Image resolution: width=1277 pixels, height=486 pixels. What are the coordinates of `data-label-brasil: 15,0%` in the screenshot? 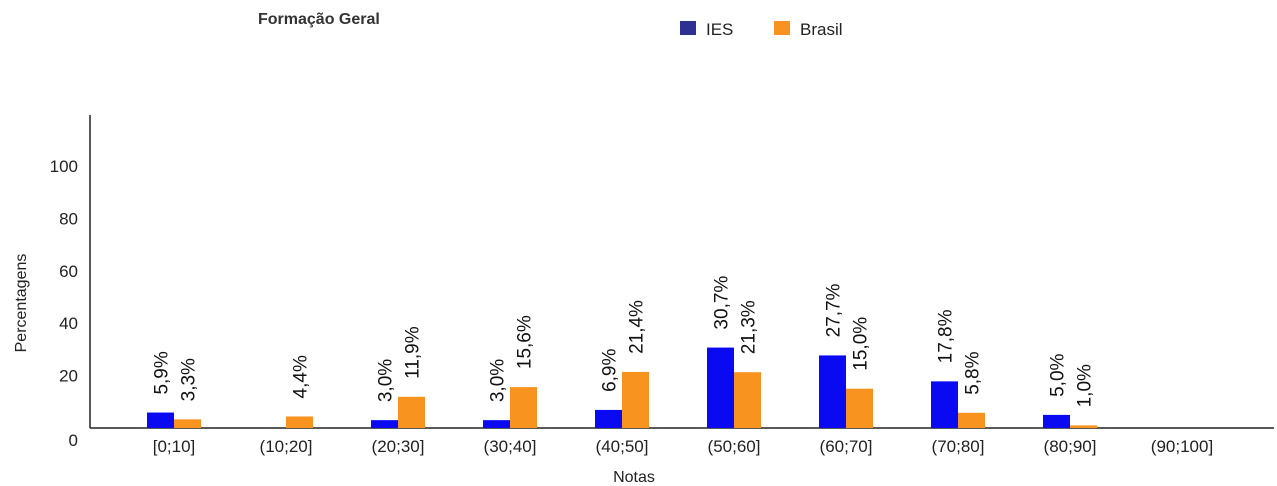 It's located at (861, 344).